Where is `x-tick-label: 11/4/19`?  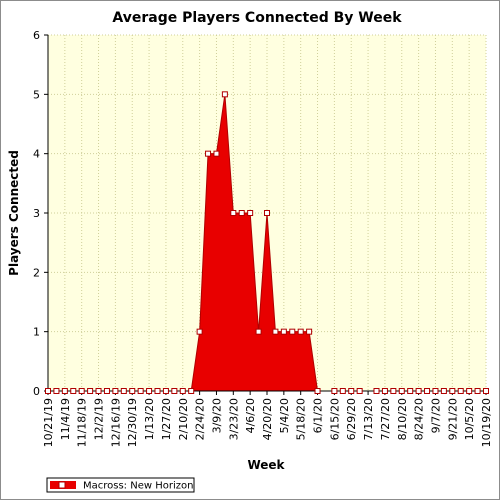
x-tick-label: 11/4/19 is located at coordinates (65, 419).